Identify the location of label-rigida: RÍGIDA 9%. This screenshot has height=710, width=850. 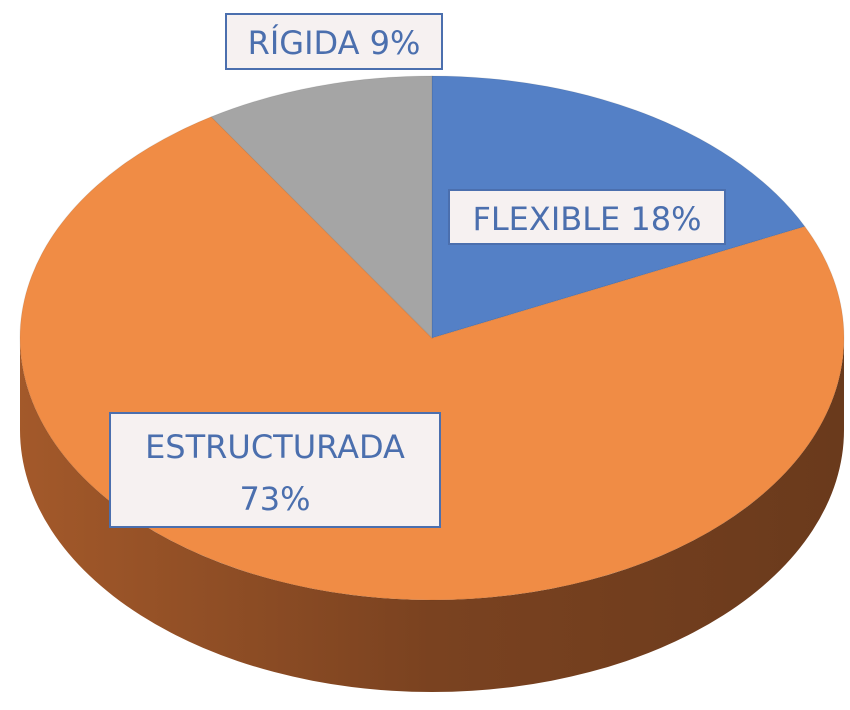
(334, 41).